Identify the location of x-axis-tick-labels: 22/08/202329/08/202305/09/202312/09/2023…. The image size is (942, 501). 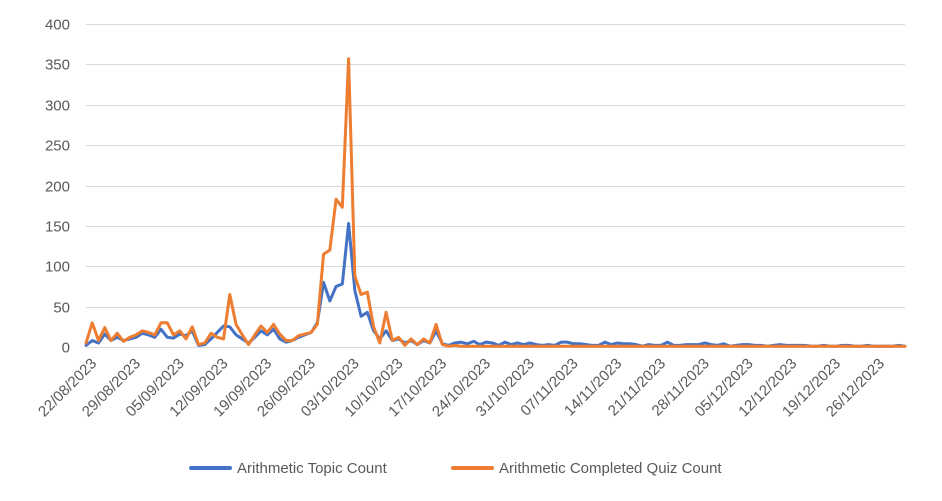
(461, 387).